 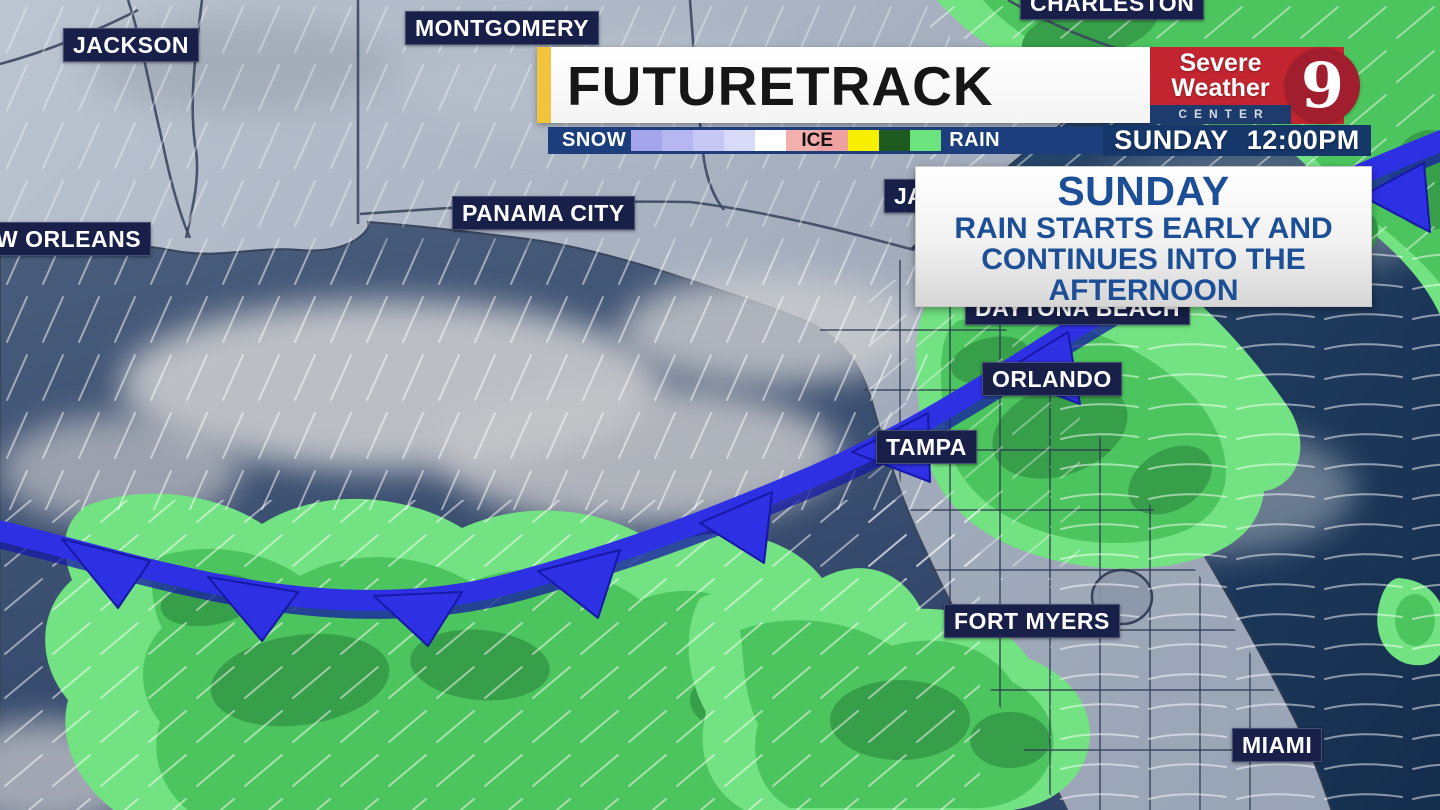 I want to click on legend-ice-label: ICE, so click(x=817, y=140).